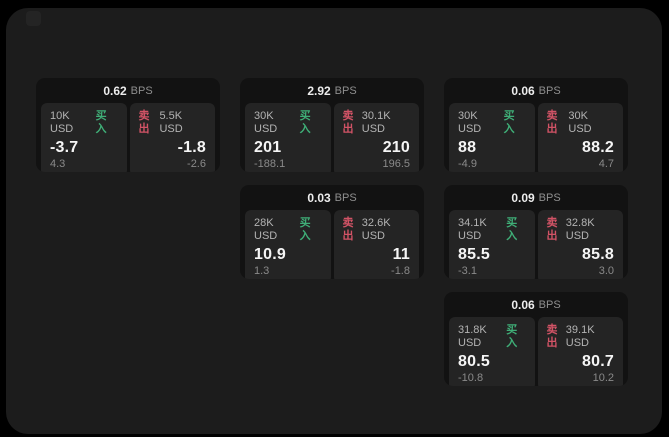  I want to click on sell-sub-value: -2.6, so click(196, 164).